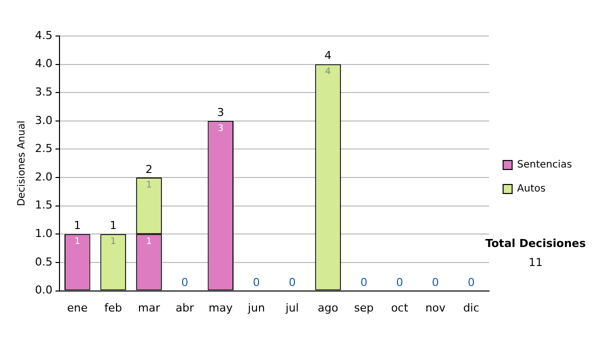 This screenshot has width=600, height=340. What do you see at coordinates (328, 55) in the screenshot?
I see `total-label: 4` at bounding box center [328, 55].